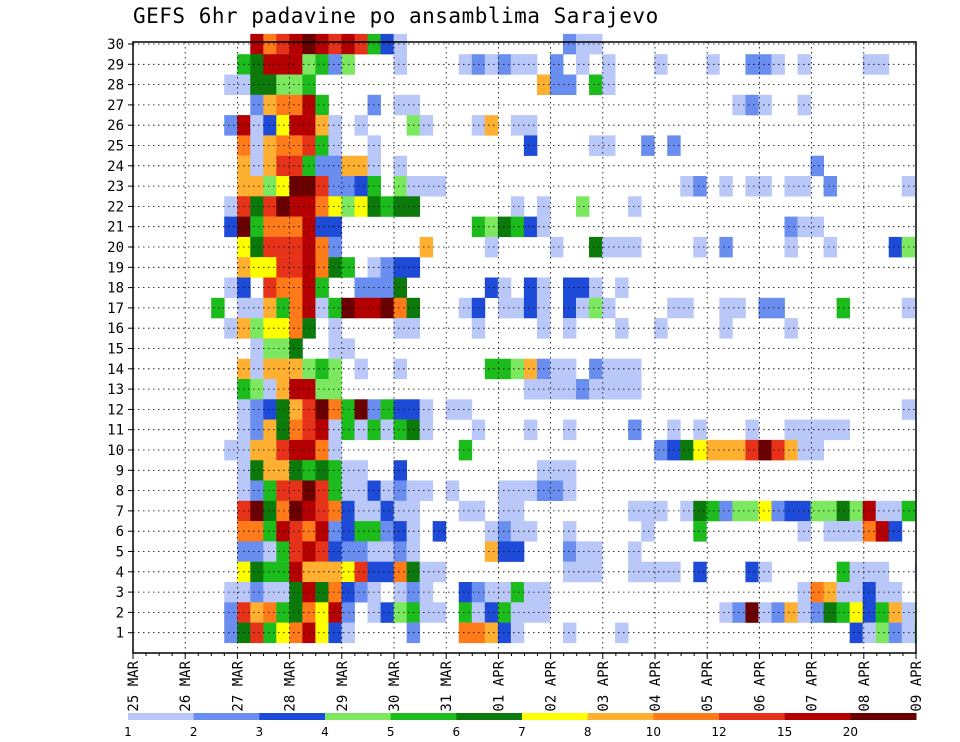 This screenshot has width=960, height=742. What do you see at coordinates (653, 732) in the screenshot?
I see `legend-label: 10` at bounding box center [653, 732].